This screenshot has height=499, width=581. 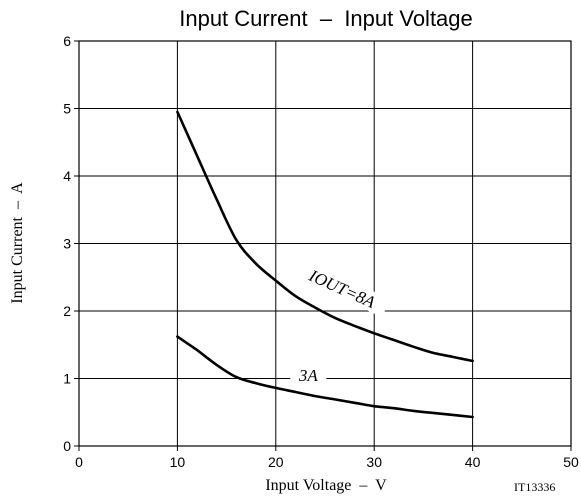 I want to click on figure-code: IT13336, so click(x=534, y=487).